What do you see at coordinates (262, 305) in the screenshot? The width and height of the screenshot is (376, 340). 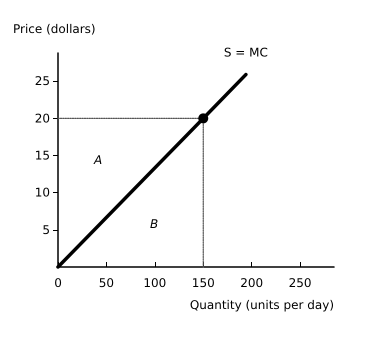 I see `x-axis-title: Quantity (units per day)` at bounding box center [262, 305].